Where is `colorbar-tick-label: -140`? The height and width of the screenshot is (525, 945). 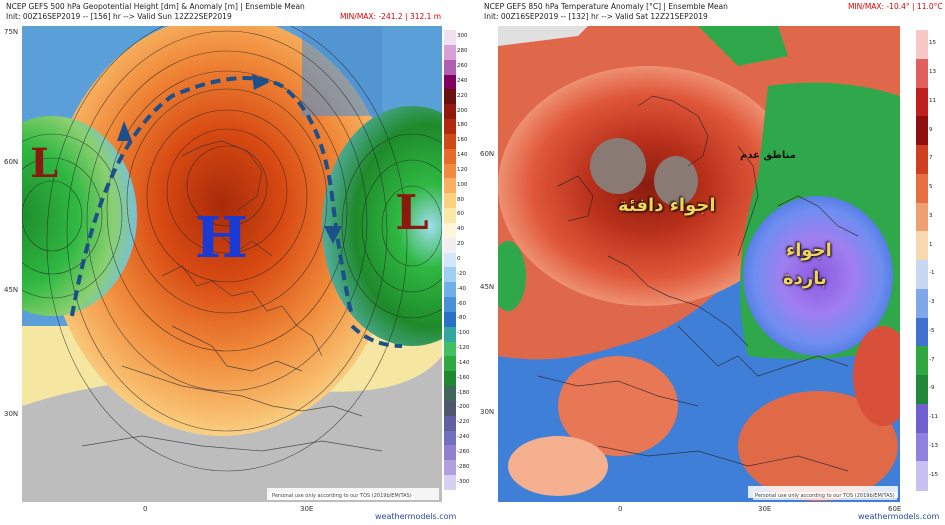 colorbar-tick-label: -140 is located at coordinates (463, 362).